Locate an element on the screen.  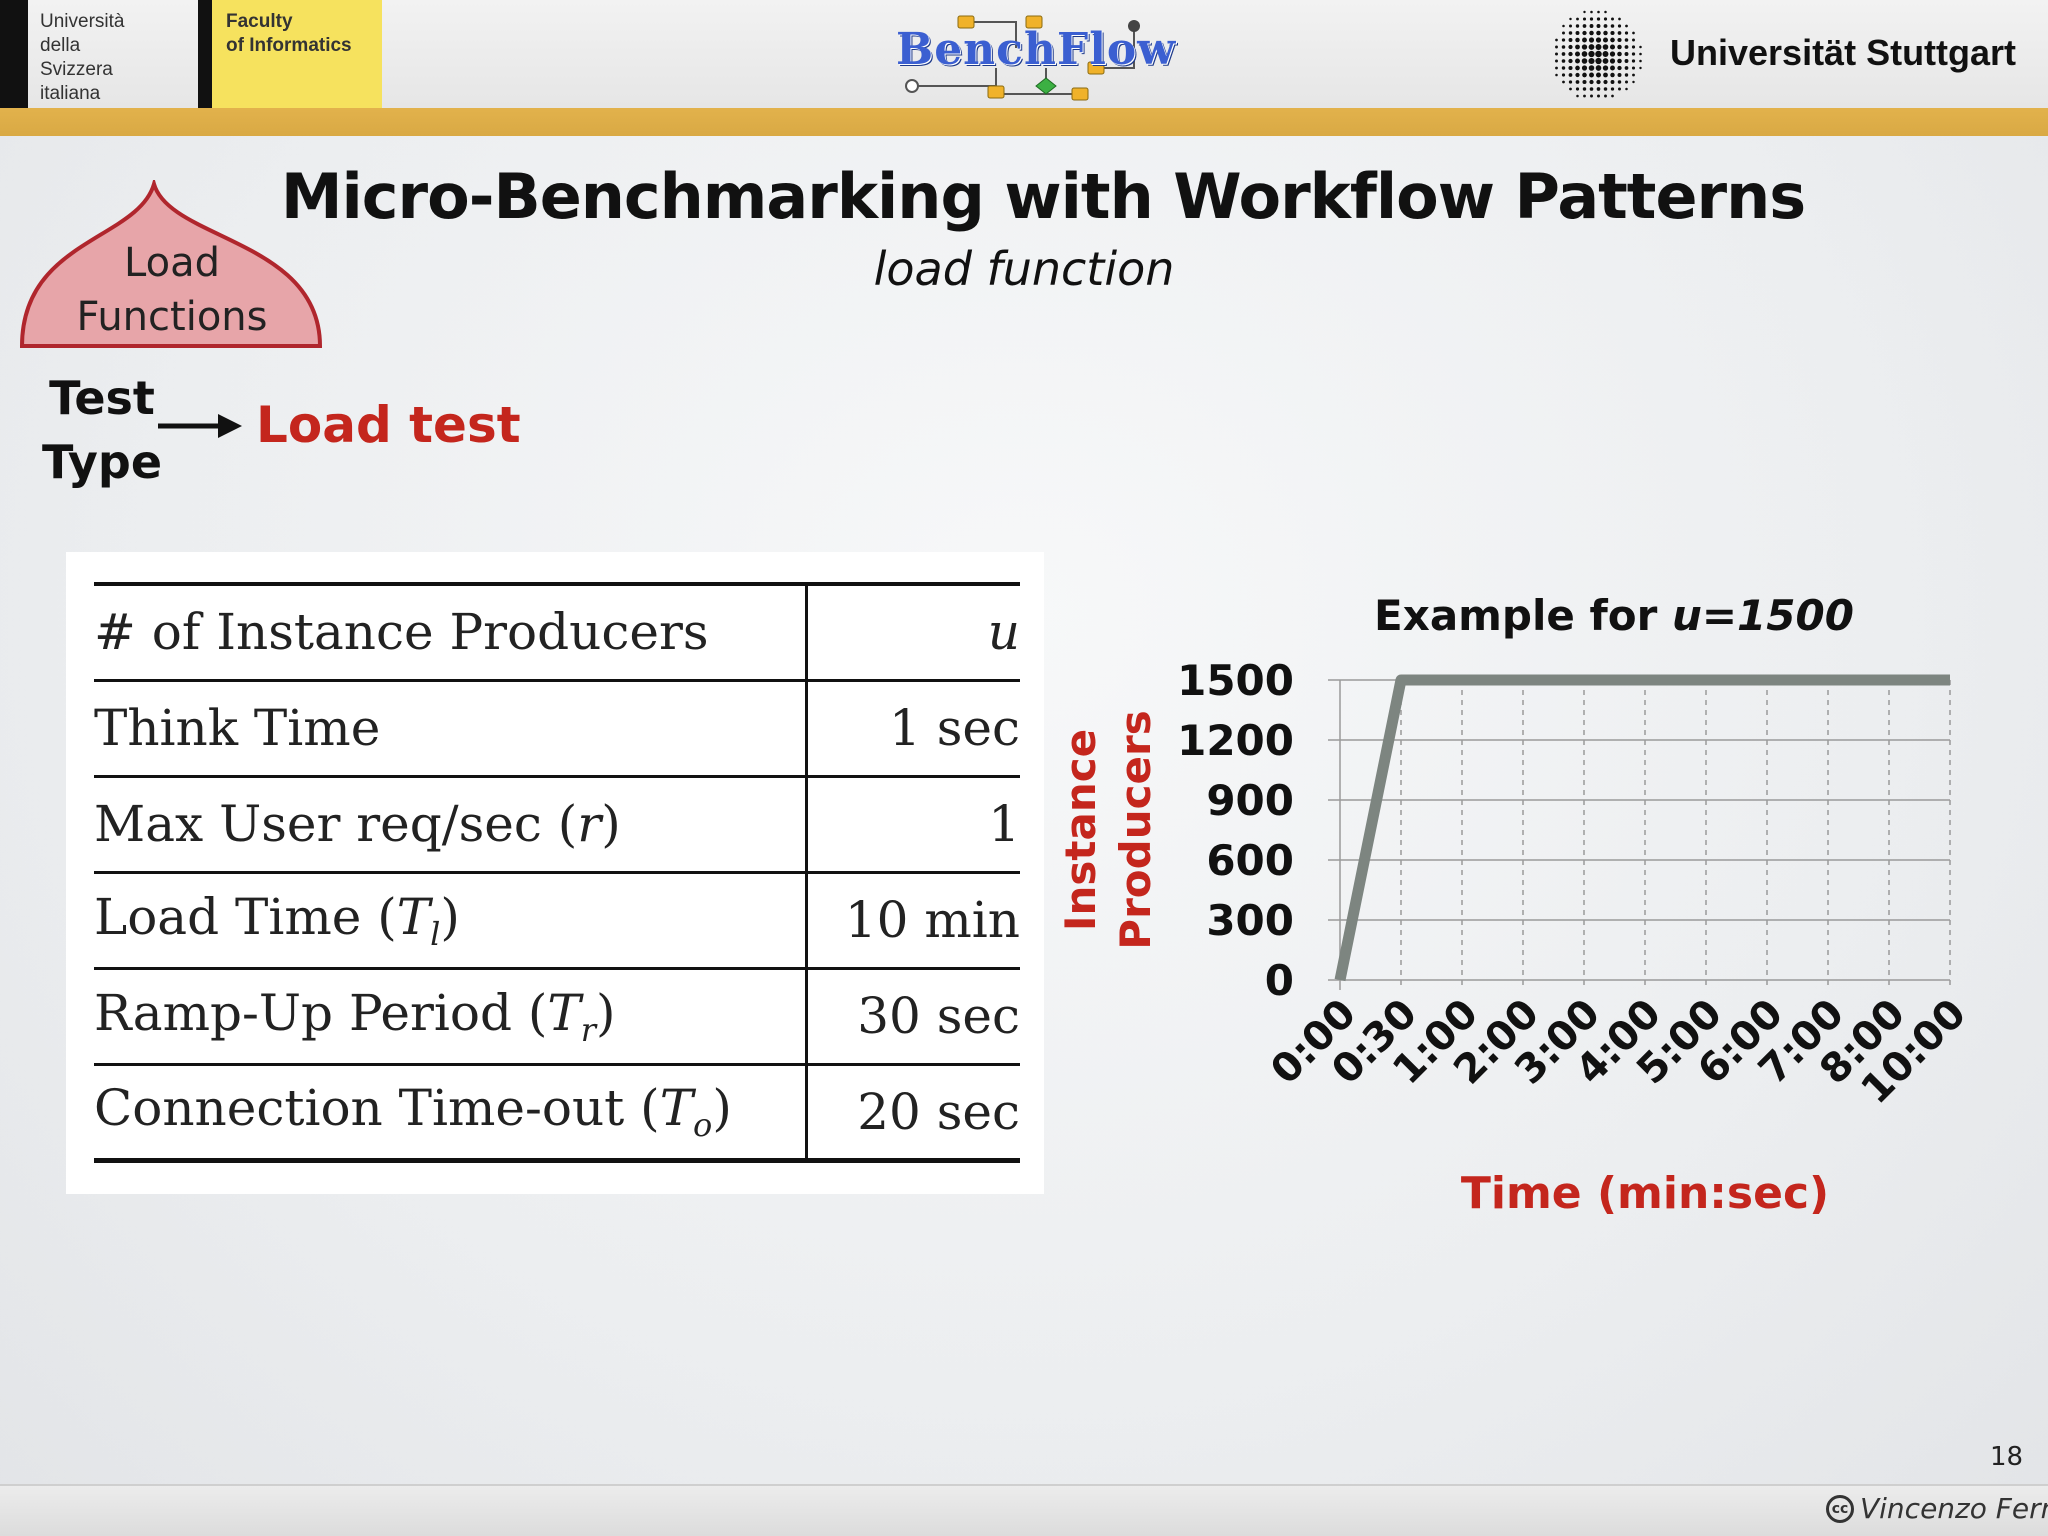
table-row: Ramp-Up Period (Tr) 30 sec is located at coordinates (557, 1016).